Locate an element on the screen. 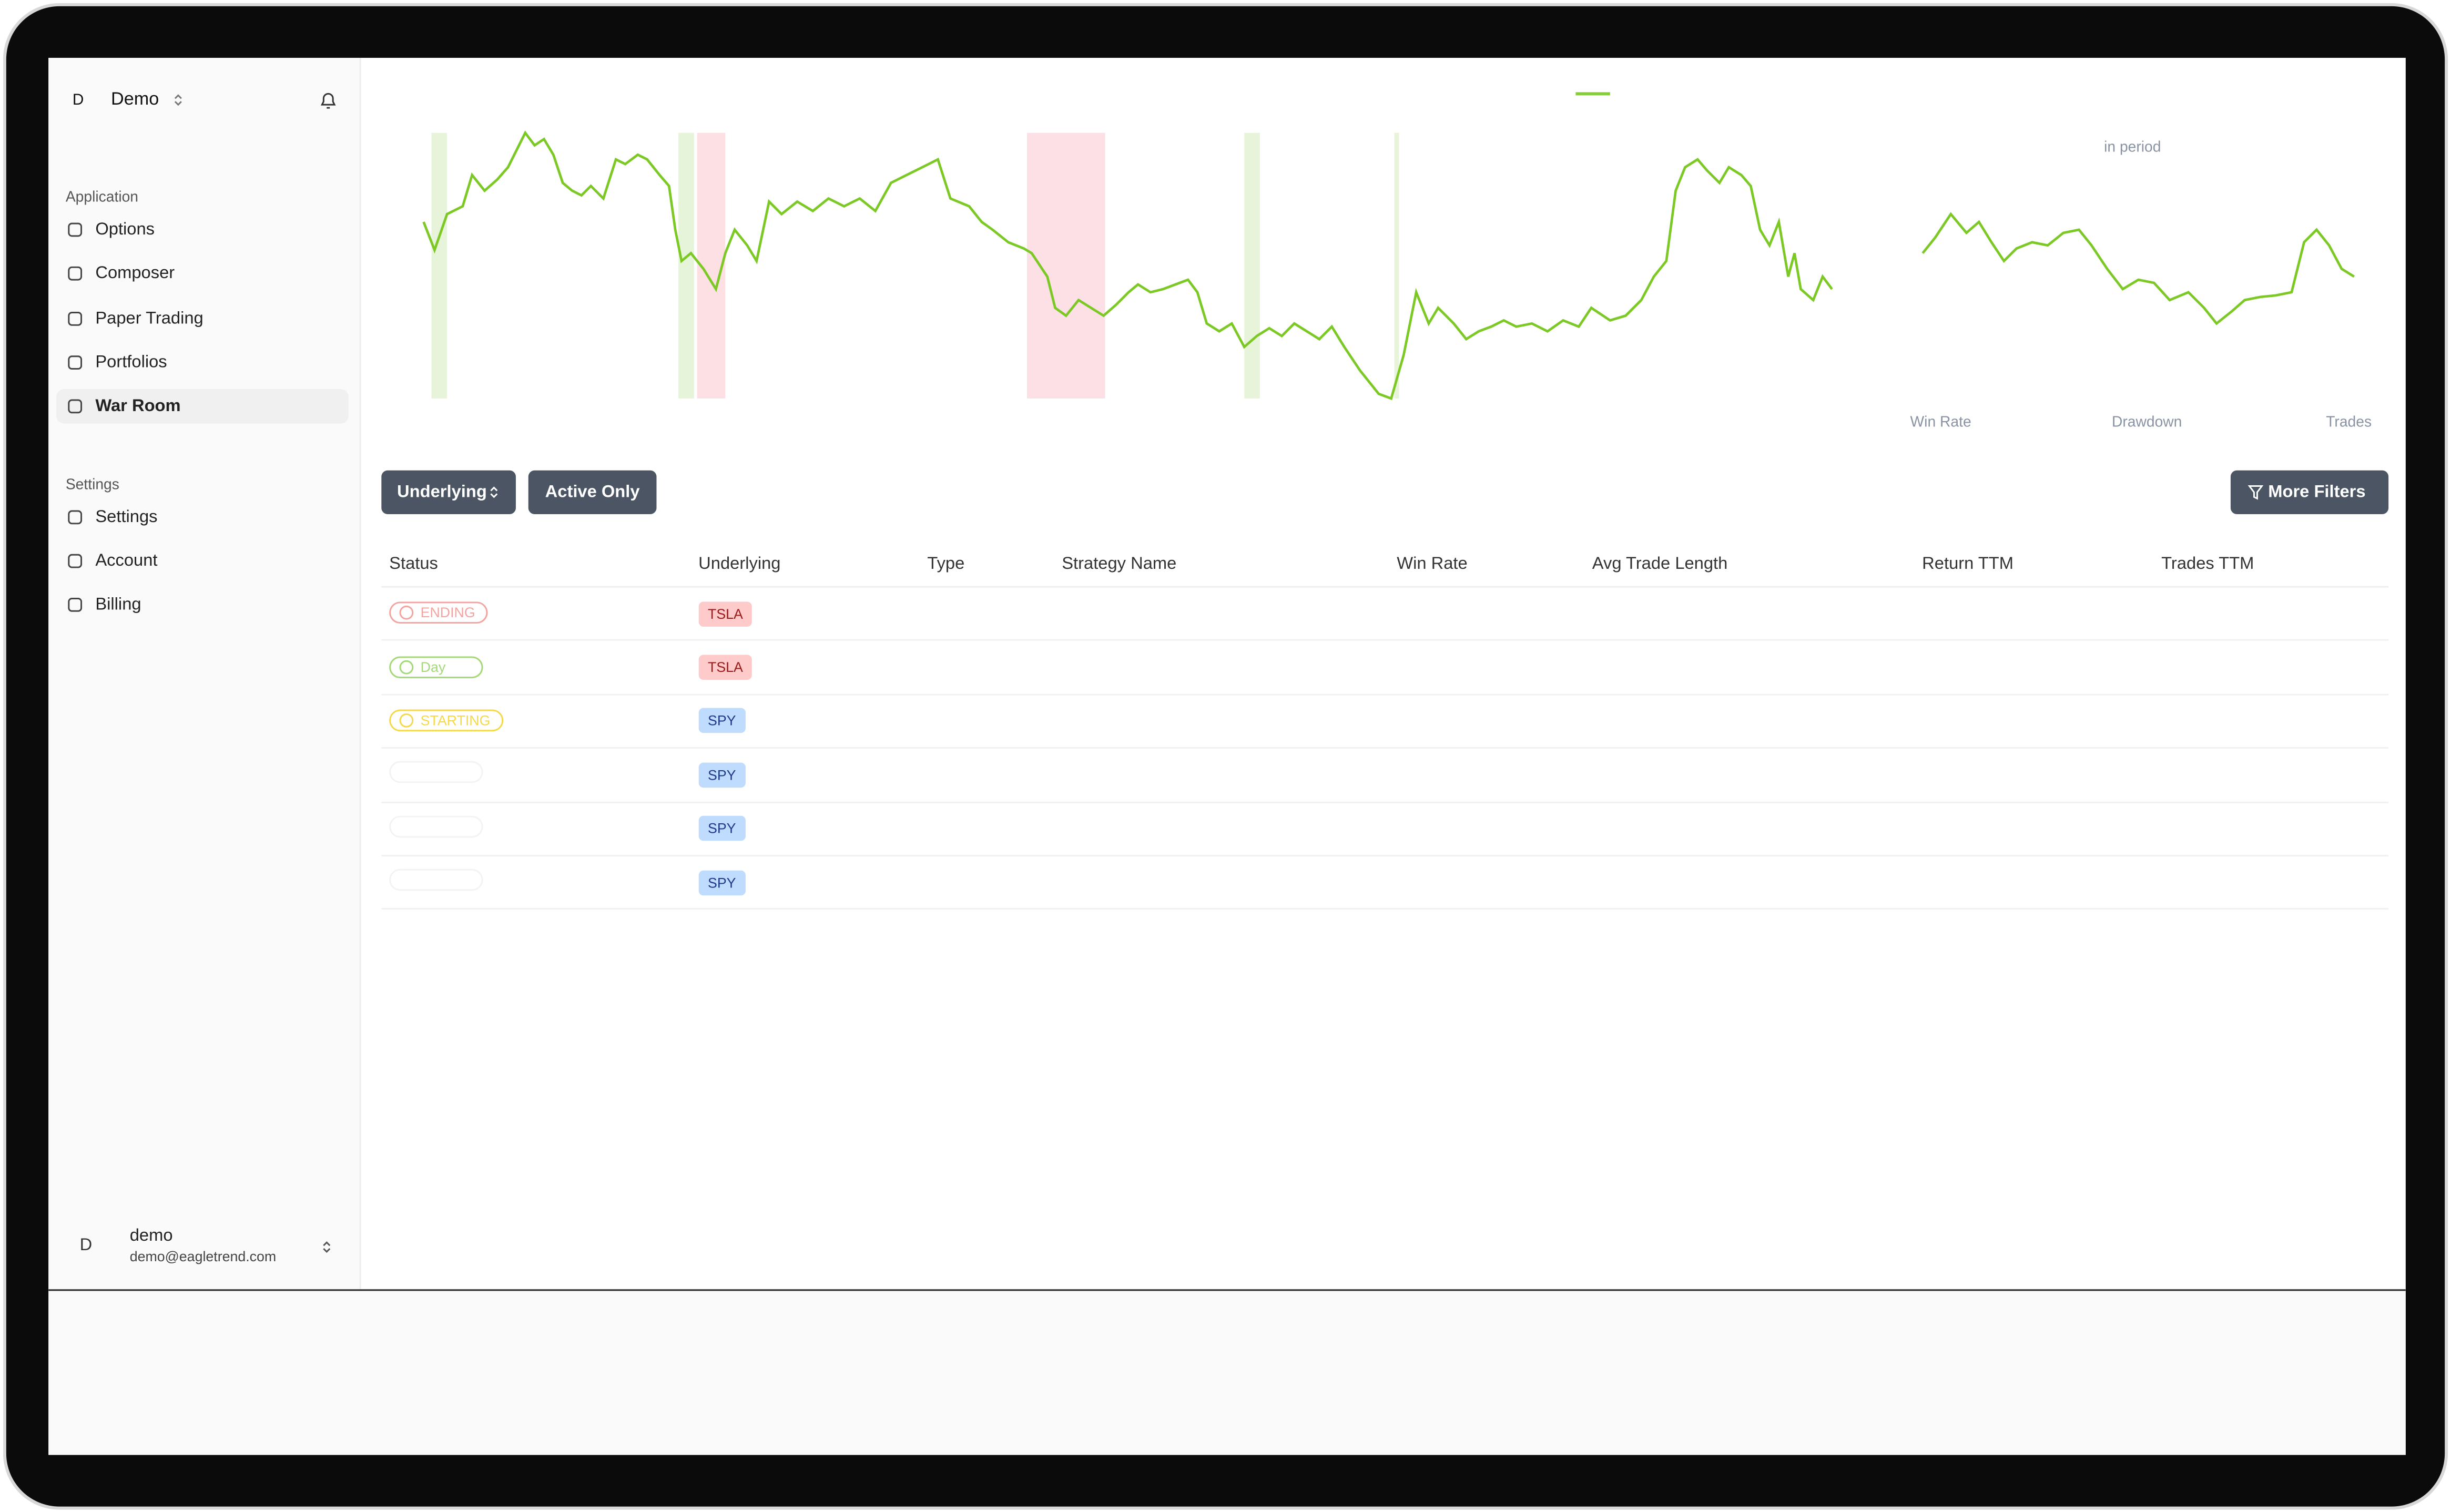  period-label: in period is located at coordinates (2132, 148).